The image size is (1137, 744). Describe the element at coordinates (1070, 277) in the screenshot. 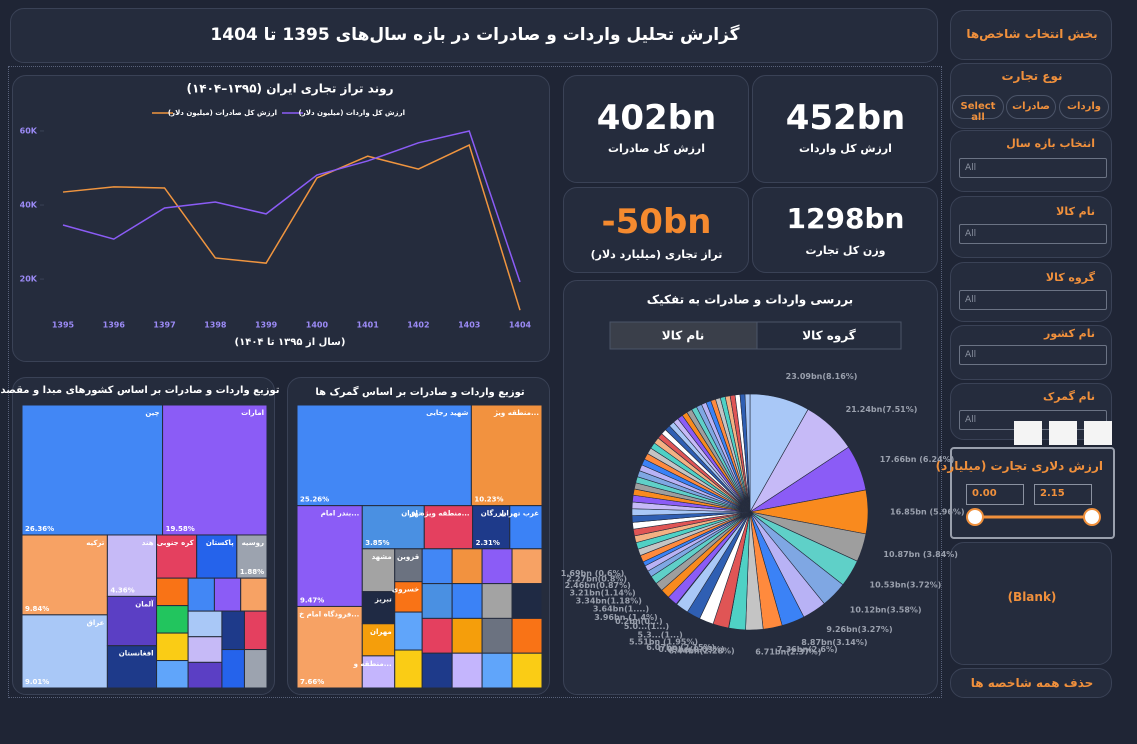

I see `slicer-label: گروه کالا` at that location.